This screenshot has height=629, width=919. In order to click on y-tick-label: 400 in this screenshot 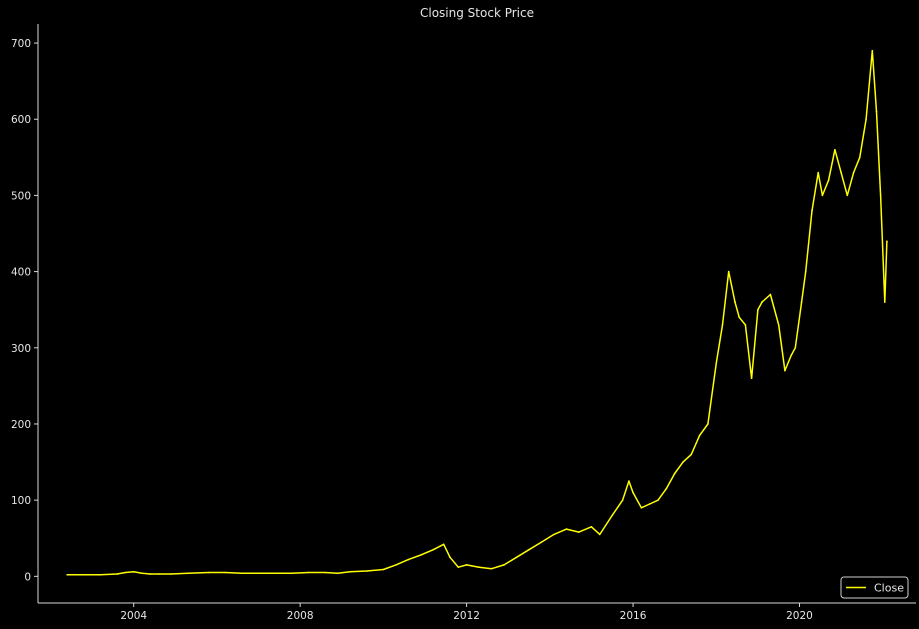, I will do `click(21, 273)`.